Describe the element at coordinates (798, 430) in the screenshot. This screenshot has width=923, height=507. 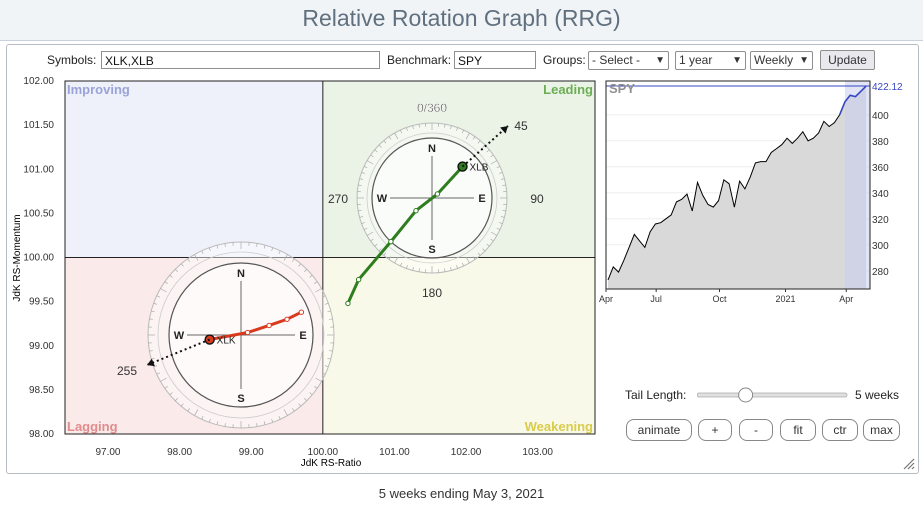
I see `fit-button: fit` at that location.